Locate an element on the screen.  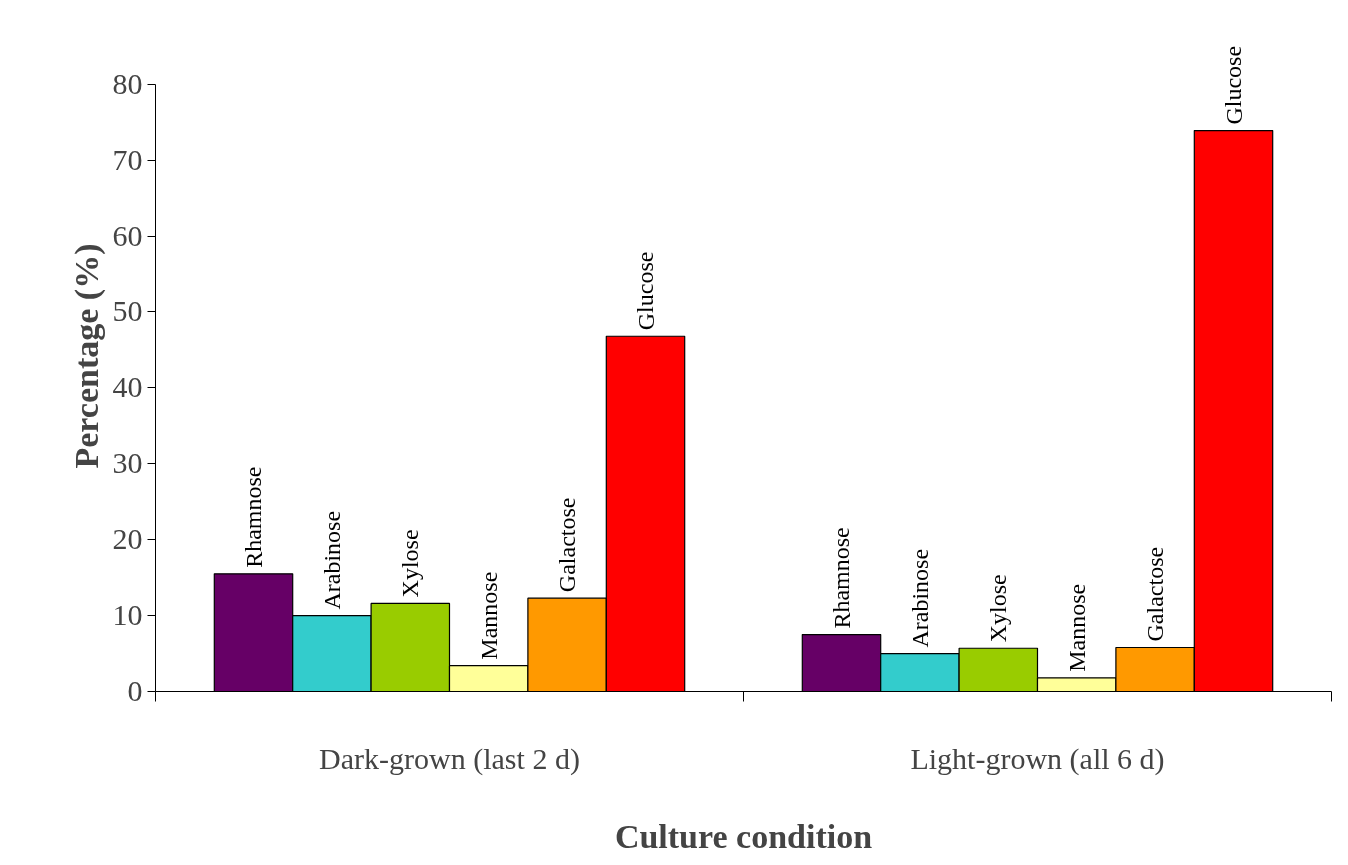
x-axis-title: Culture condition is located at coordinates (743, 836).